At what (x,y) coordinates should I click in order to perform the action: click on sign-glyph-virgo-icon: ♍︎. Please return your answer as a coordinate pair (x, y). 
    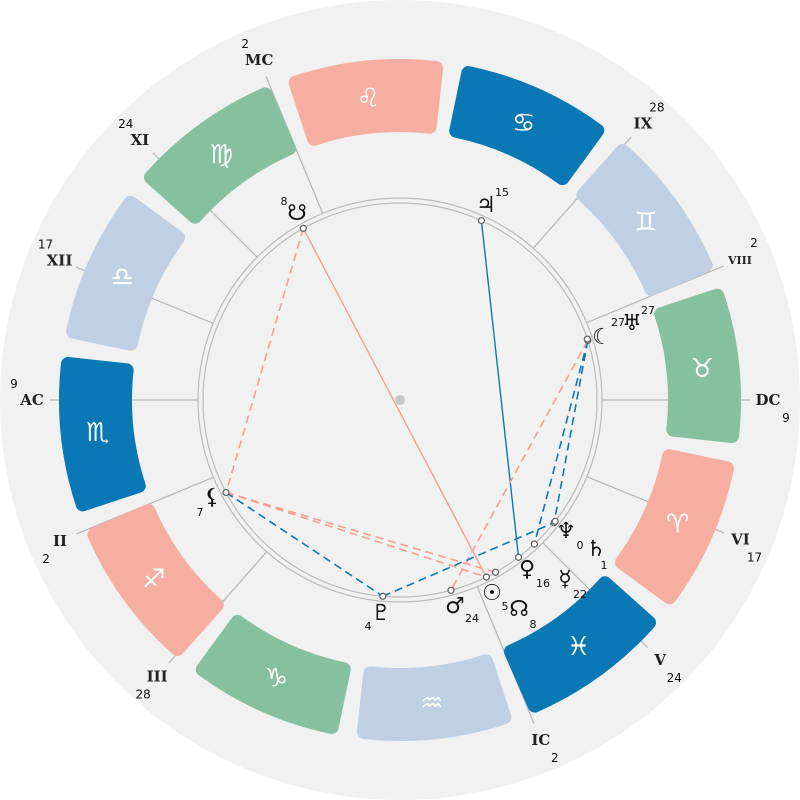
    Looking at the image, I should click on (221, 155).